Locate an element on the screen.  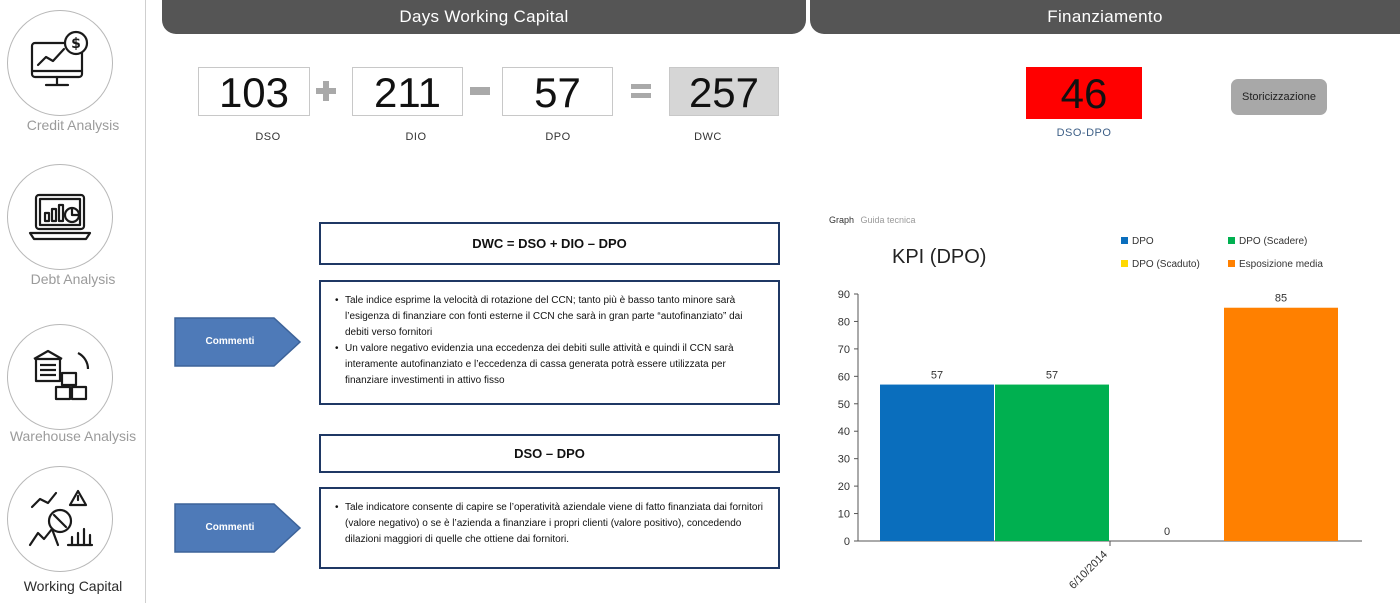
legend-item-dpo-scaduto: DPO (Scaduto) is located at coordinates (1160, 264).